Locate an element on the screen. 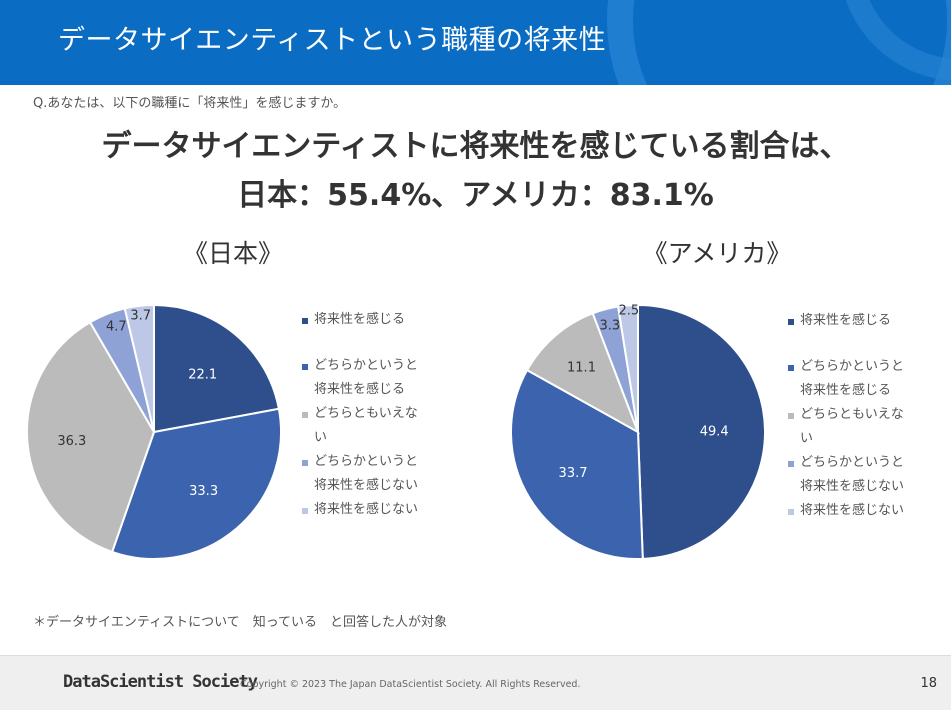 The height and width of the screenshot is (710, 951). slide-header: データサイエンティストという職種の将来性 is located at coordinates (475, 42).